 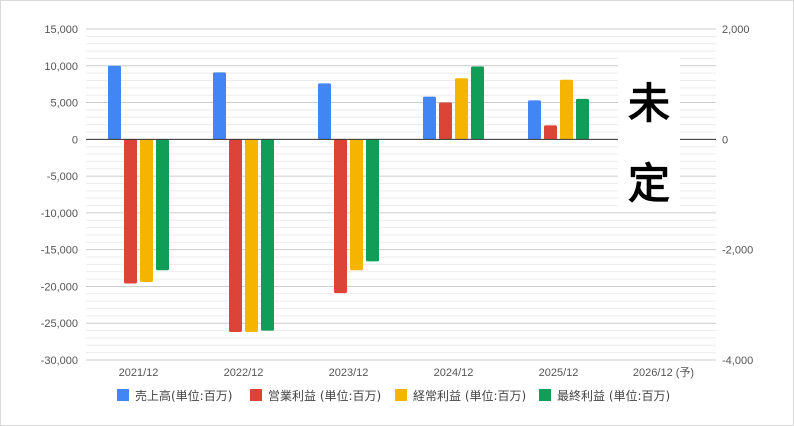 What do you see at coordinates (59, 361) in the screenshot?
I see `y-tick-label: -30,000` at bounding box center [59, 361].